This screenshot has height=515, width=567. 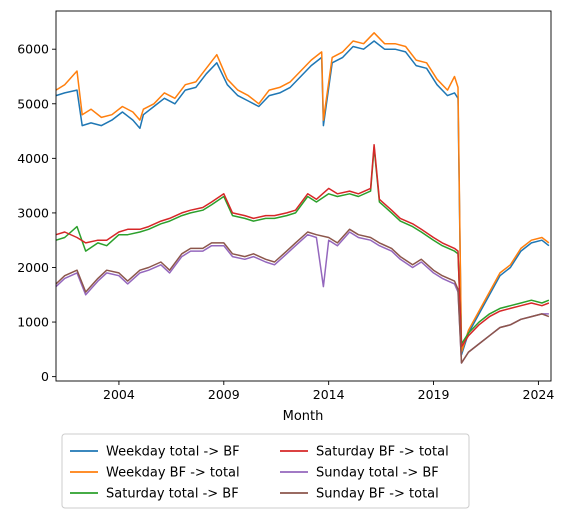 I want to click on x-tick-label: 2009, so click(x=224, y=394).